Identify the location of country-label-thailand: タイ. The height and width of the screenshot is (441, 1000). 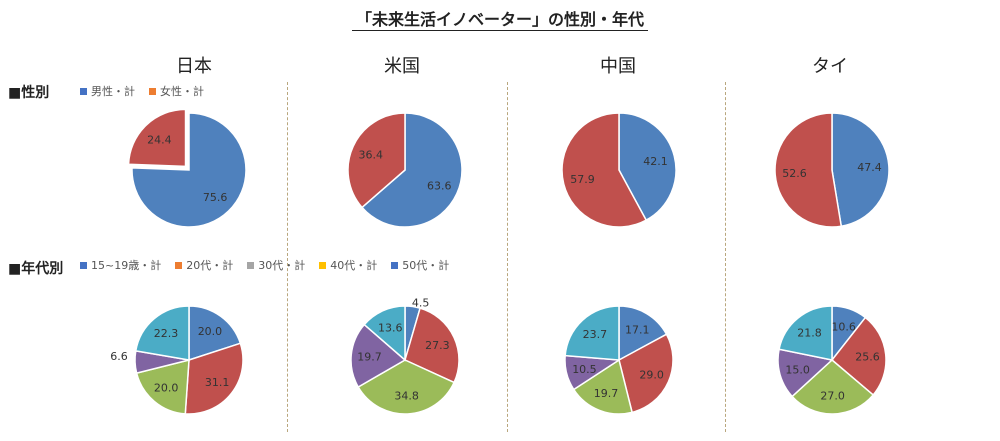
(830, 66).